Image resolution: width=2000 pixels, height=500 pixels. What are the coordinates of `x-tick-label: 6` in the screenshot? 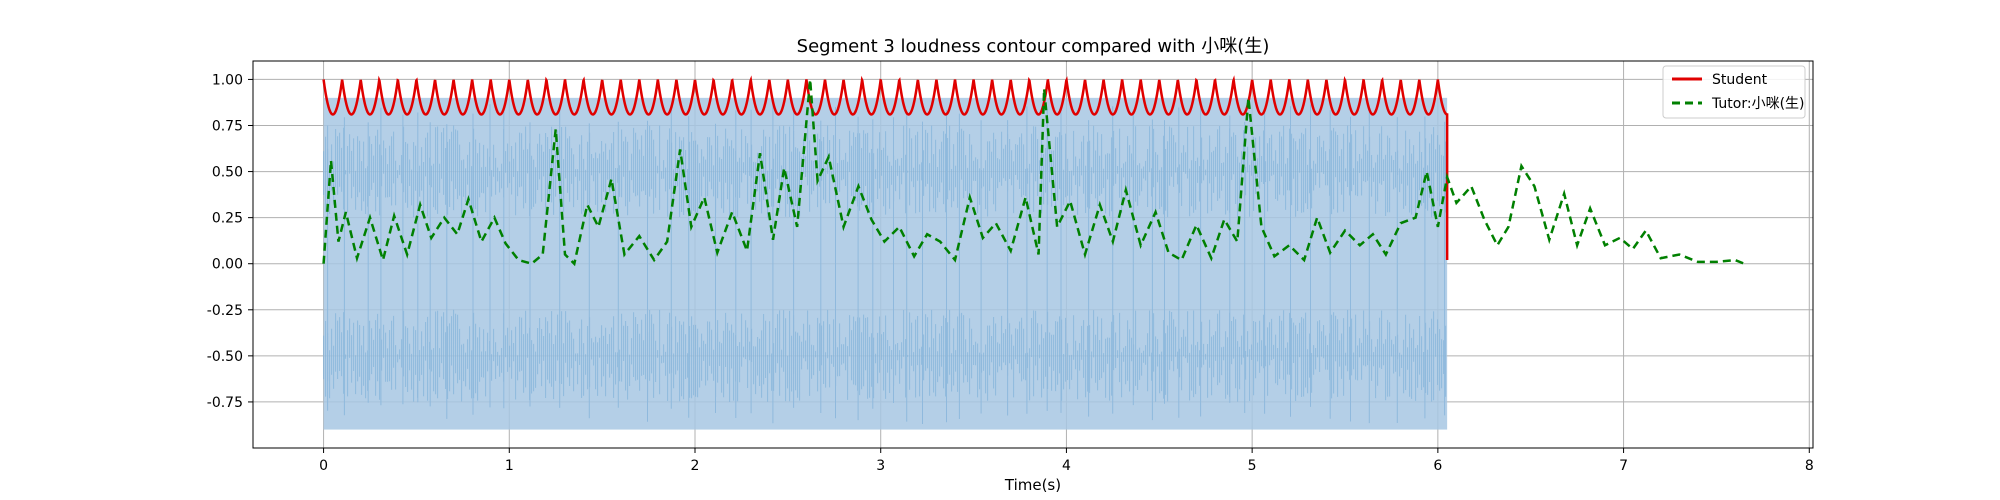 It's located at (1437, 466).